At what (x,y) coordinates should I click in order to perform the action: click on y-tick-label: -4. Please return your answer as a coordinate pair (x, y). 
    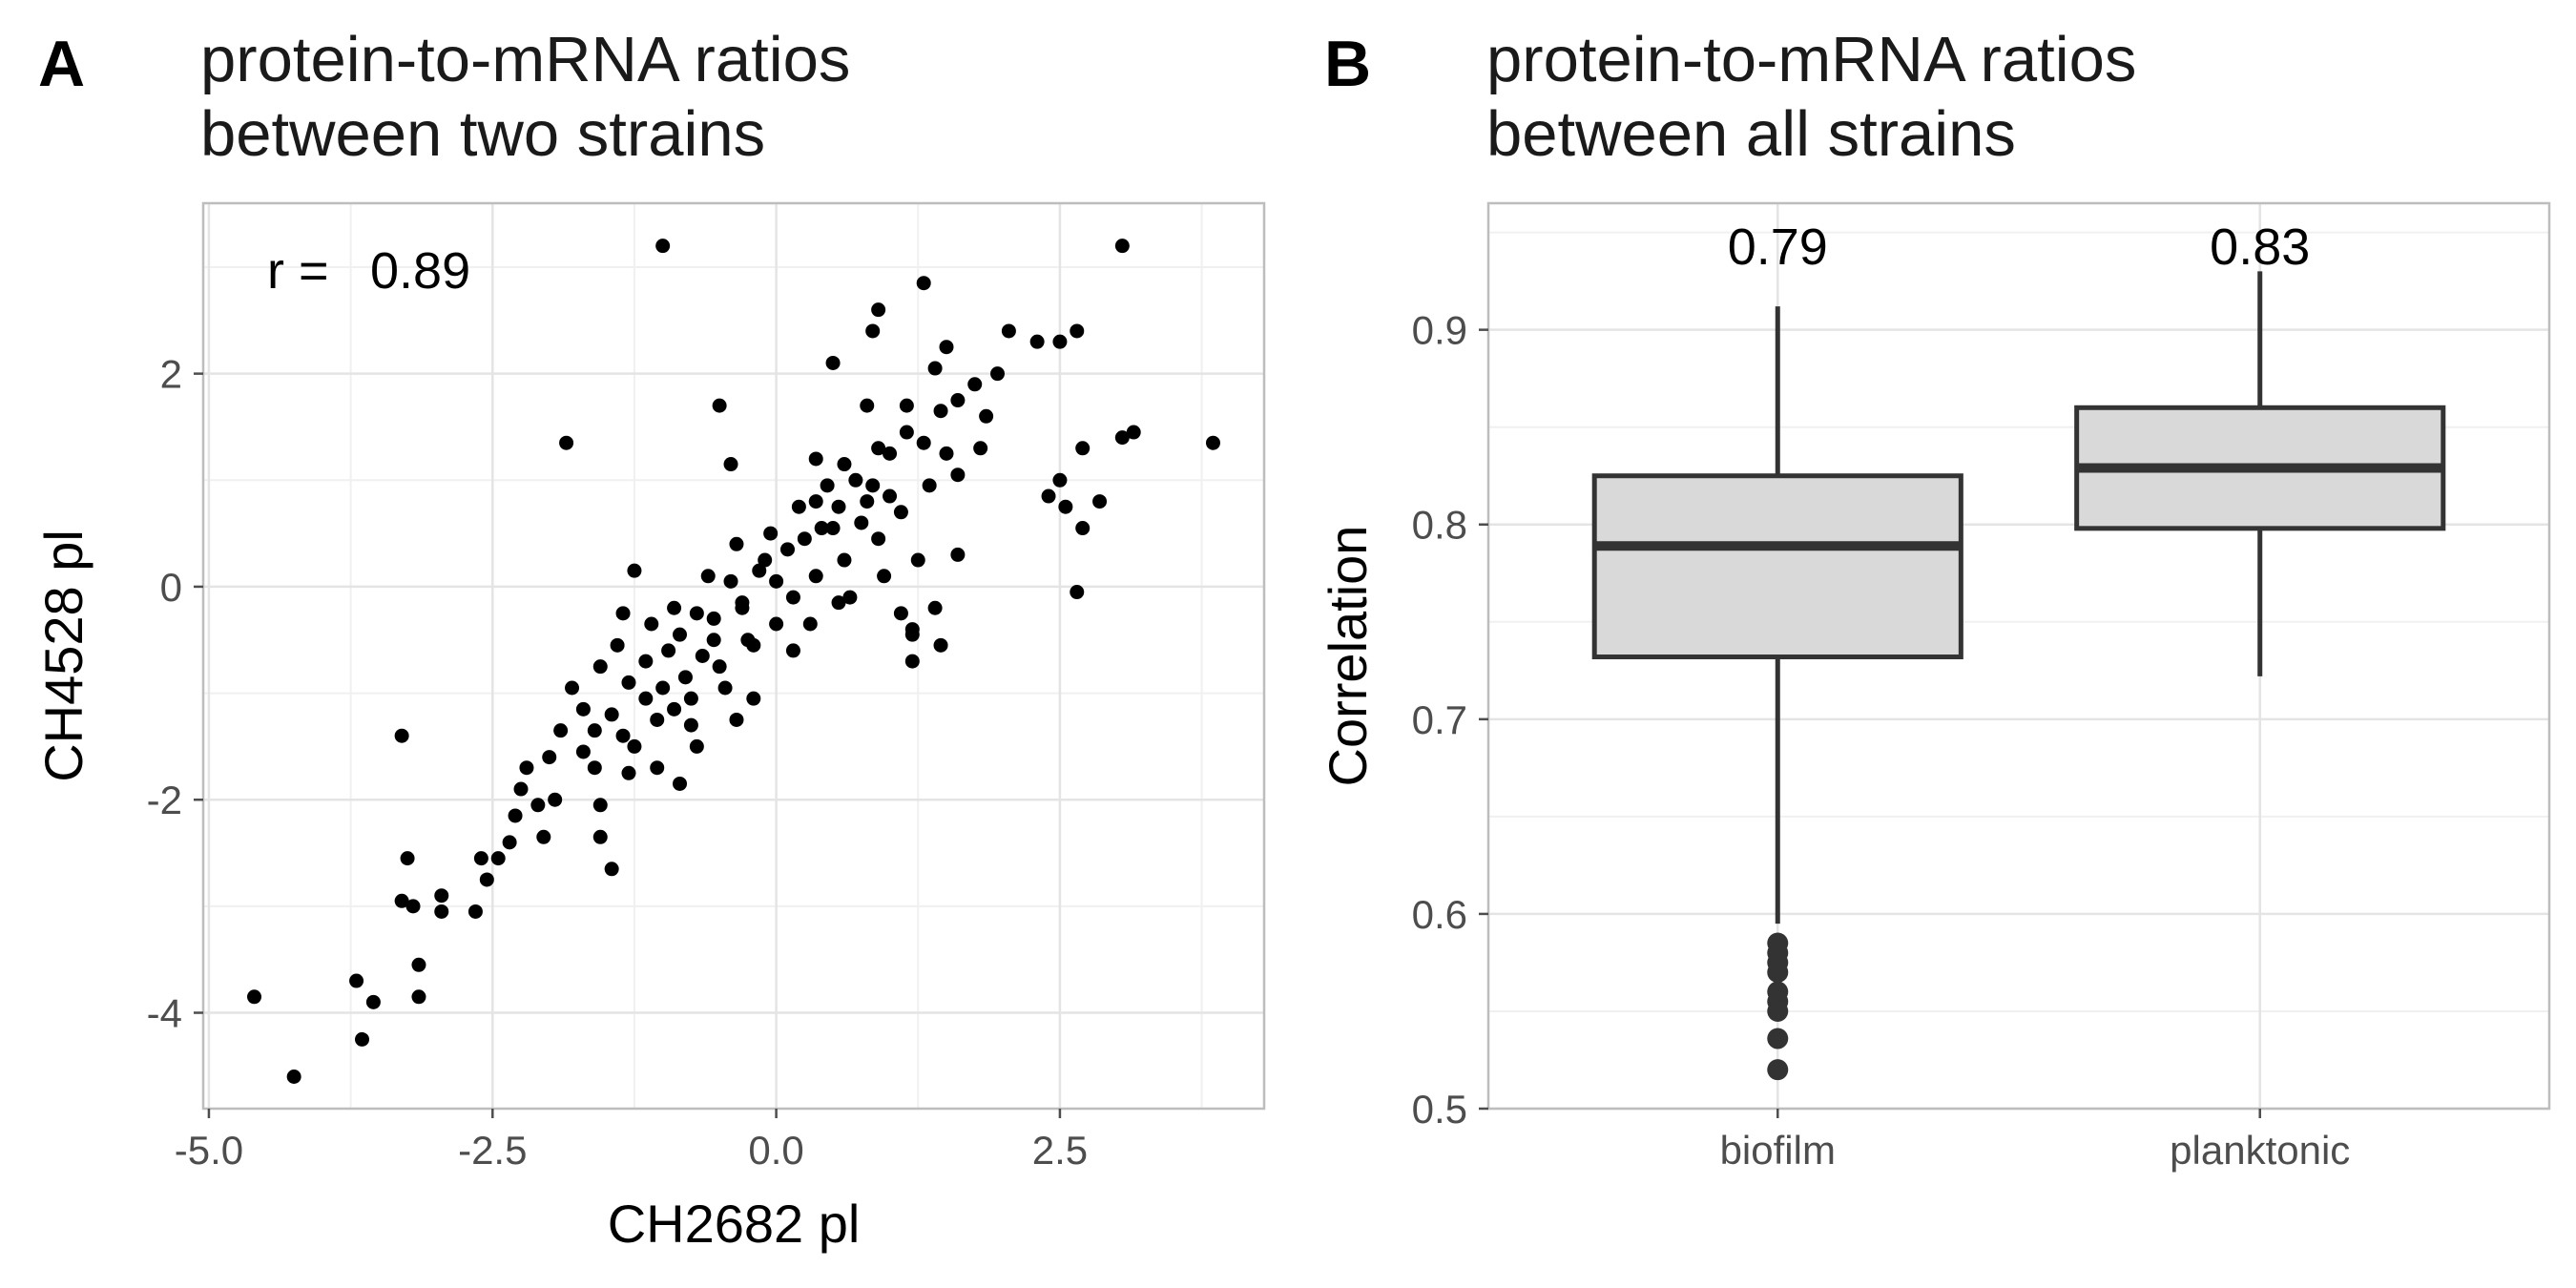
    Looking at the image, I should click on (164, 1013).